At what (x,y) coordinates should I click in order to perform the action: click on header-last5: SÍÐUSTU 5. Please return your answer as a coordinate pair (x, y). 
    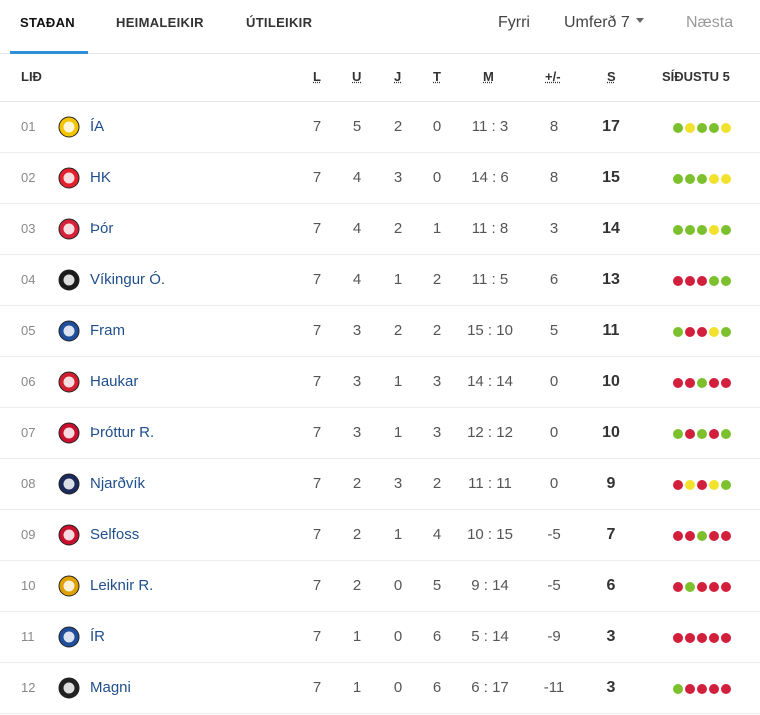
    Looking at the image, I should click on (696, 76).